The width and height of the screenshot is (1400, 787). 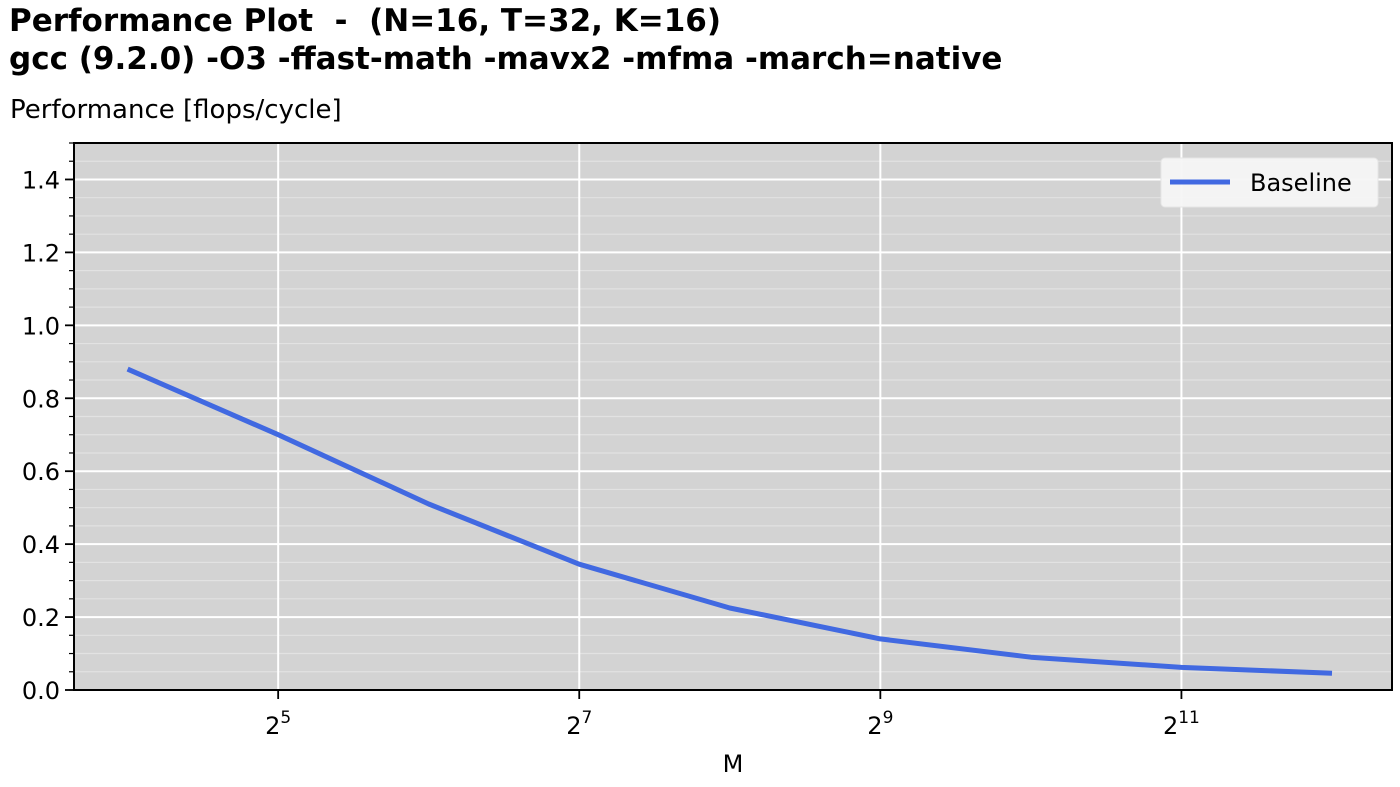 What do you see at coordinates (278, 724) in the screenshot?
I see `x-tick-label: 25` at bounding box center [278, 724].